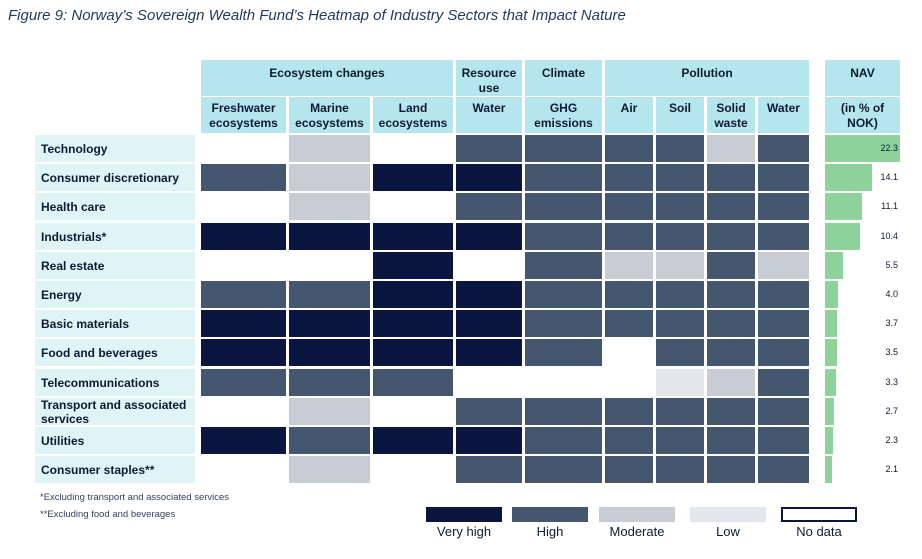 The image size is (922, 559). Describe the element at coordinates (891, 440) in the screenshot. I see `nav-value: 2.3` at that location.